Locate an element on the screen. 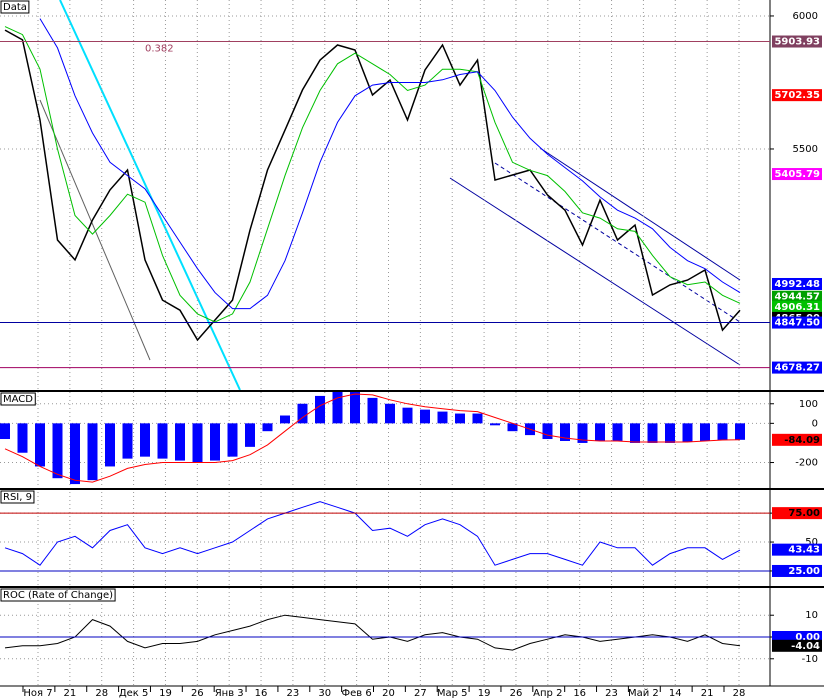 This screenshot has width=824, height=700. level-label: 4847.50 is located at coordinates (797, 323).